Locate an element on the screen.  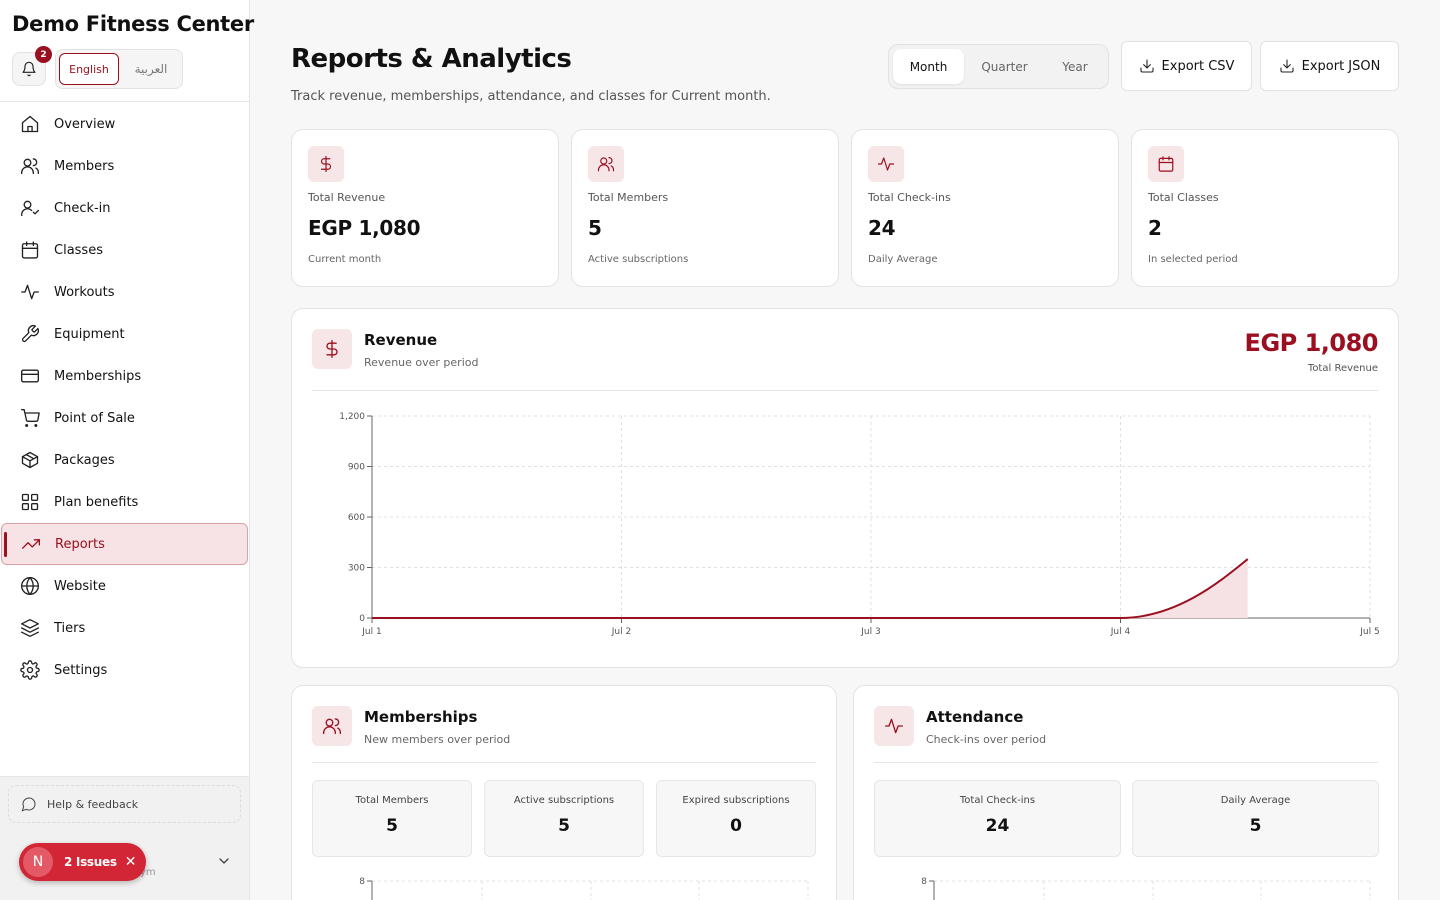
sidebar-item-label: Packages is located at coordinates (84, 460).